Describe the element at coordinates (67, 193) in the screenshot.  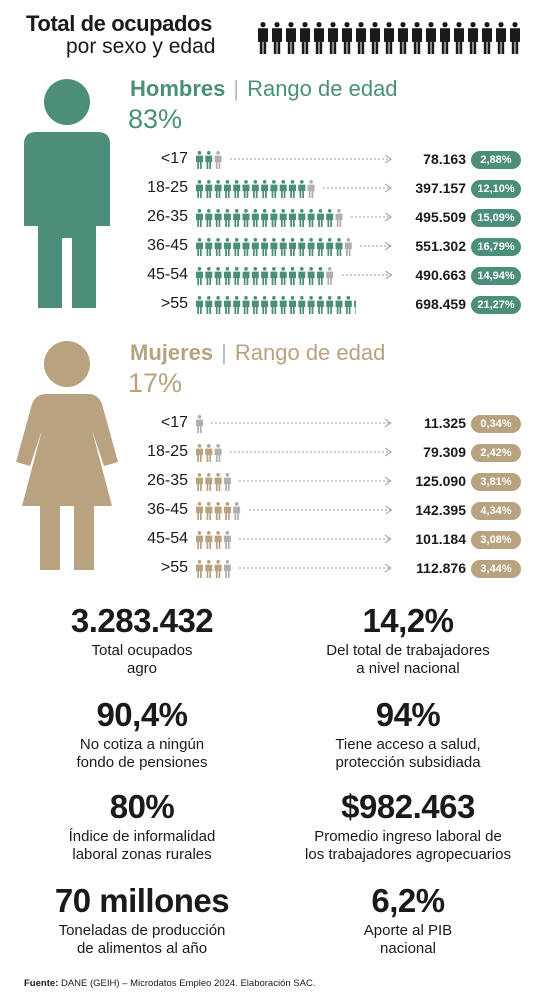
I see `male-figure-icon` at that location.